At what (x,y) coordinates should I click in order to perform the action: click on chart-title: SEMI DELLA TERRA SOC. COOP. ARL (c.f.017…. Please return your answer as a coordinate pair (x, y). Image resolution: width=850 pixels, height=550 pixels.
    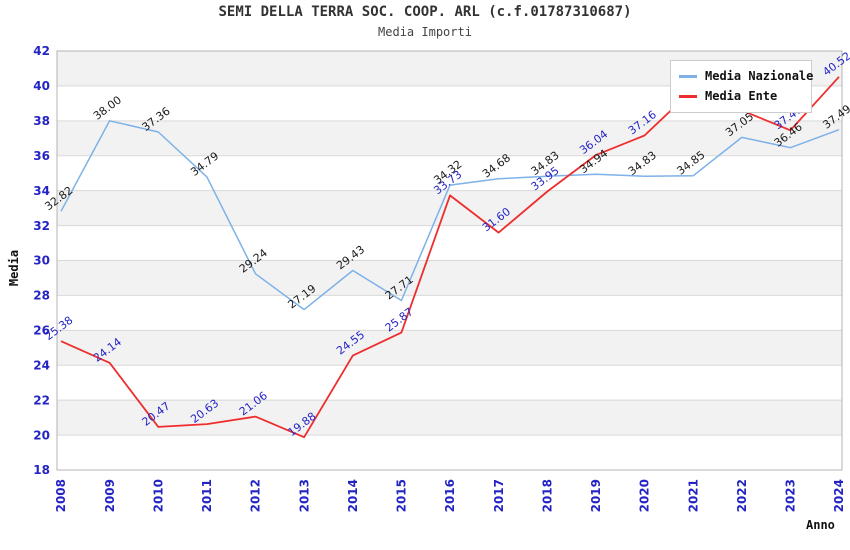
    Looking at the image, I should click on (425, 12).